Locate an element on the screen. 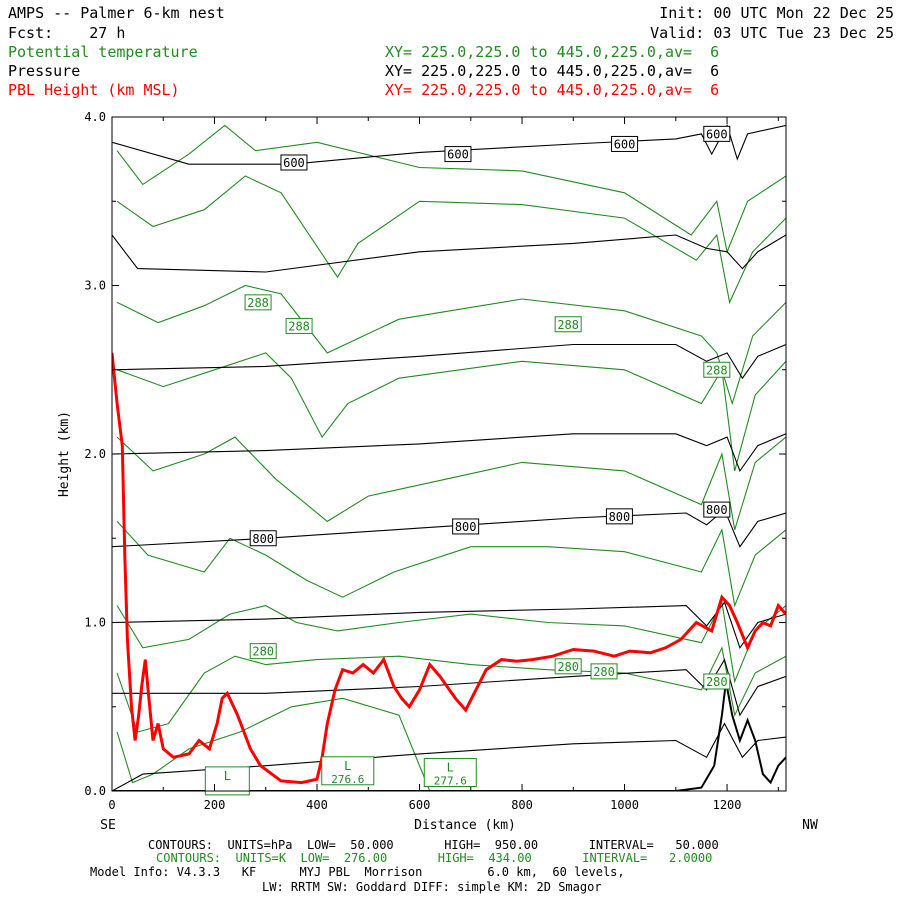 Image resolution: width=900 pixels, height=900 pixels. y-tick-label-2: 2.0 is located at coordinates (95, 454).